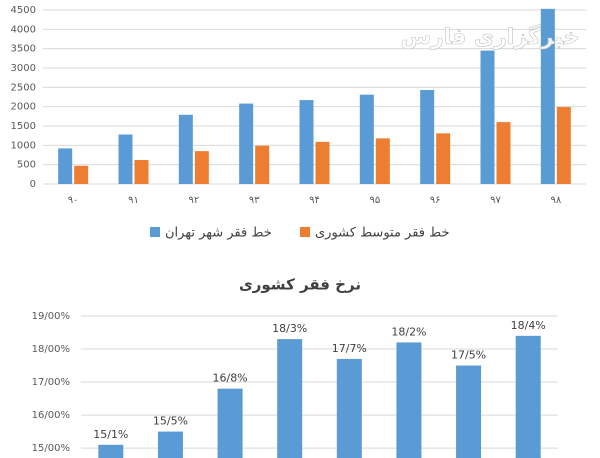  What do you see at coordinates (110, 434) in the screenshot?
I see `data-label: 15/1%` at bounding box center [110, 434].